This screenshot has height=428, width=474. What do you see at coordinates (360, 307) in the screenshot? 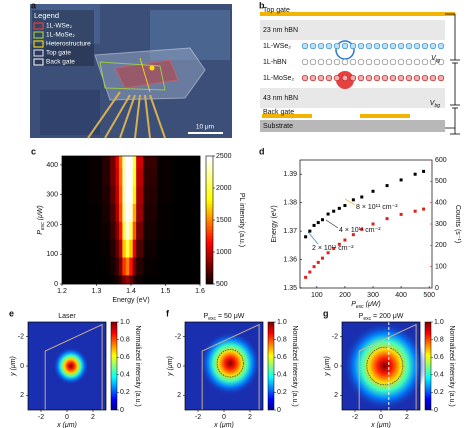
I see `x-axis-label-sub: exc` at bounding box center [360, 307].